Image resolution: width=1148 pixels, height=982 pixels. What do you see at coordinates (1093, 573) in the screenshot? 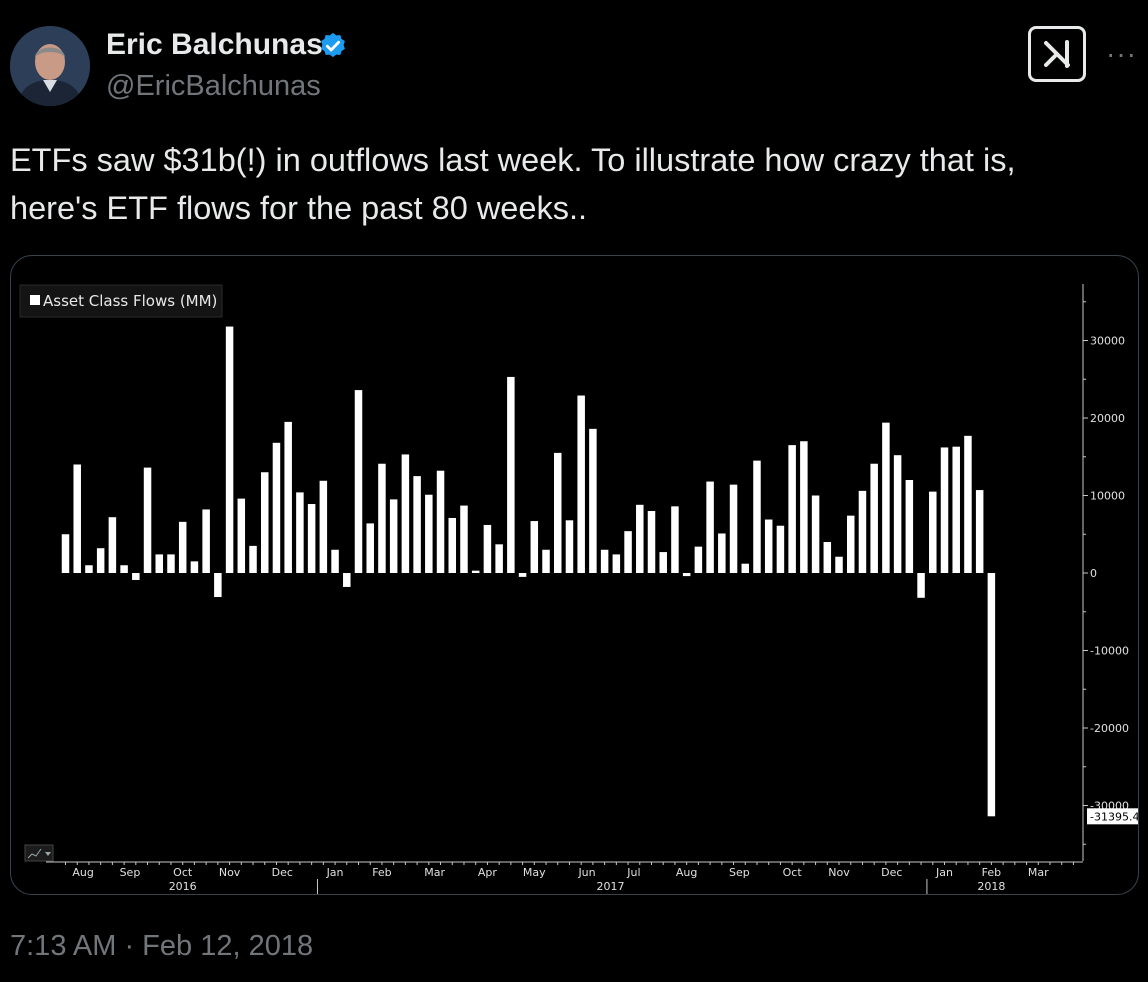
I see `y-tick-label: 0` at bounding box center [1093, 573].